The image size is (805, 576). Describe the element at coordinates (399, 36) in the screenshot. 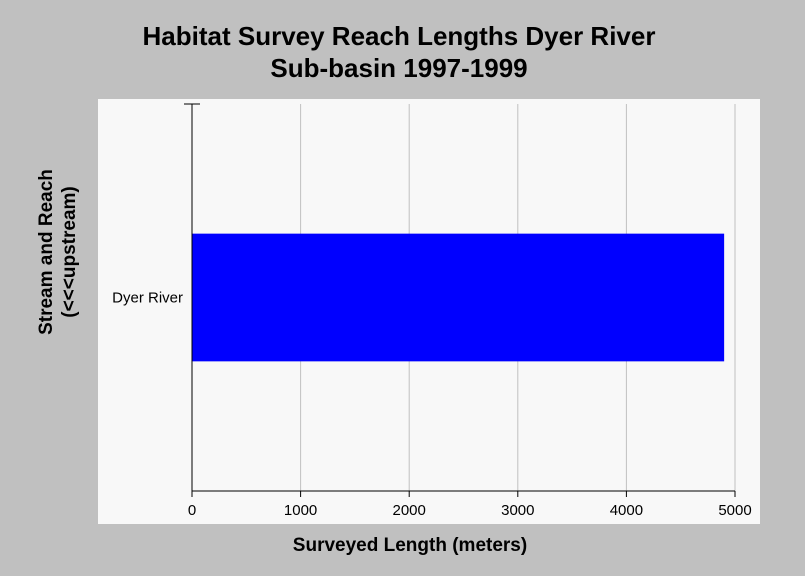

I see `chart-title-line-1: Habitat Survey Reach Lengths Dyer River` at that location.